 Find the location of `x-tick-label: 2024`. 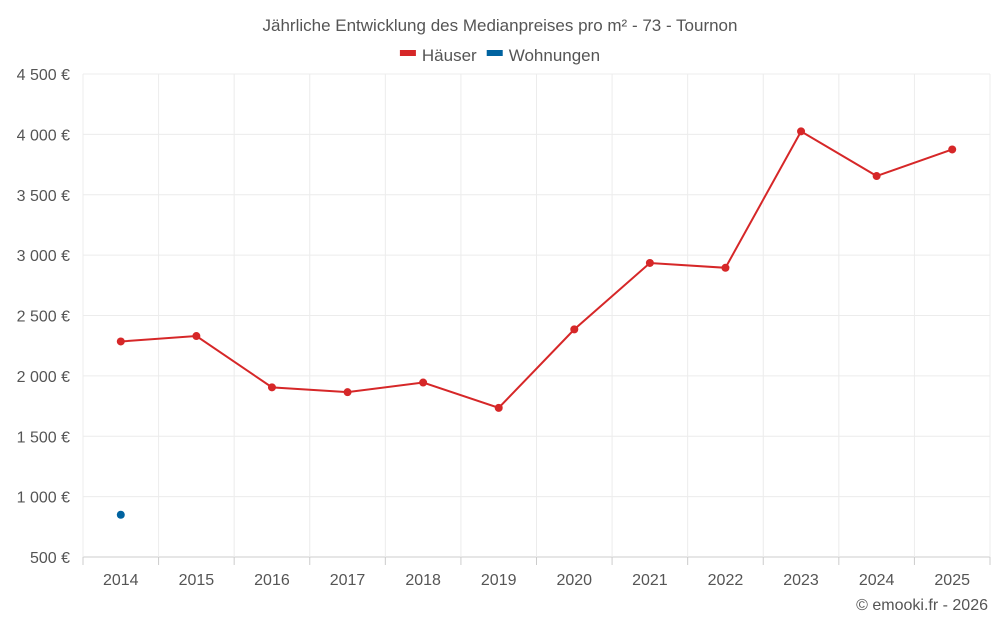

x-tick-label: 2024 is located at coordinates (877, 580).